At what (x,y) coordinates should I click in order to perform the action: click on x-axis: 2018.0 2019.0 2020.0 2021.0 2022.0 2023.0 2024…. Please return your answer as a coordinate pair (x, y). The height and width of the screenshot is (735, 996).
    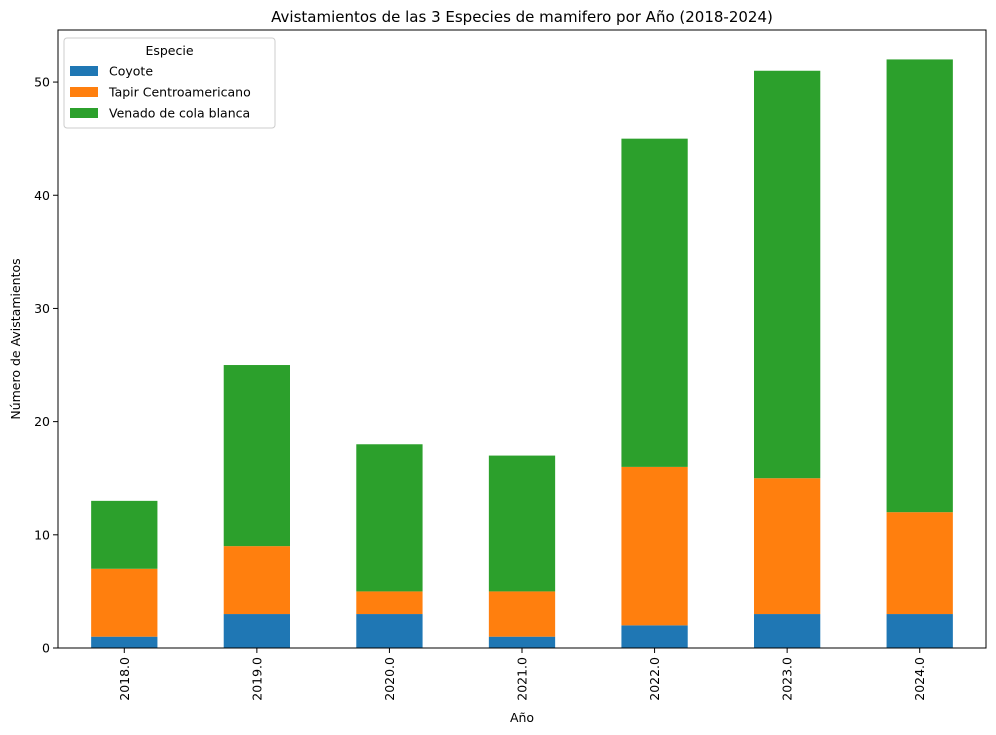
    Looking at the image, I should click on (522, 674).